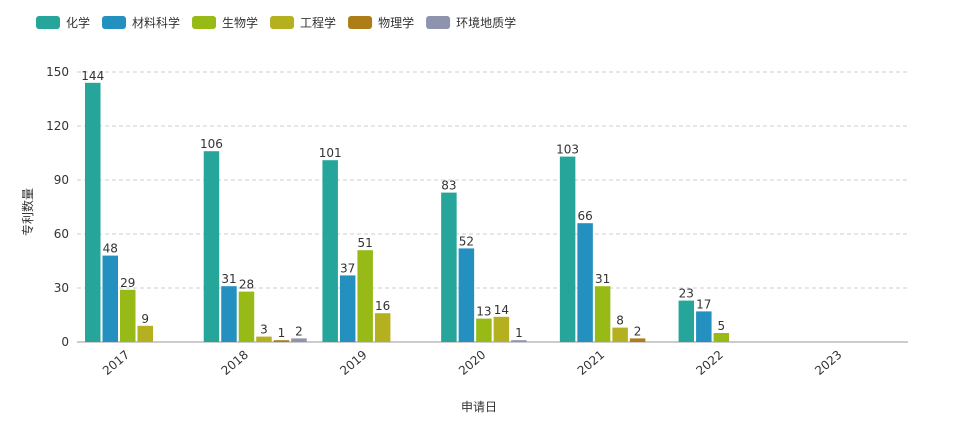 This screenshot has width=958, height=433. Describe the element at coordinates (479, 407) in the screenshot. I see `x-axis-title: 申请日` at that location.